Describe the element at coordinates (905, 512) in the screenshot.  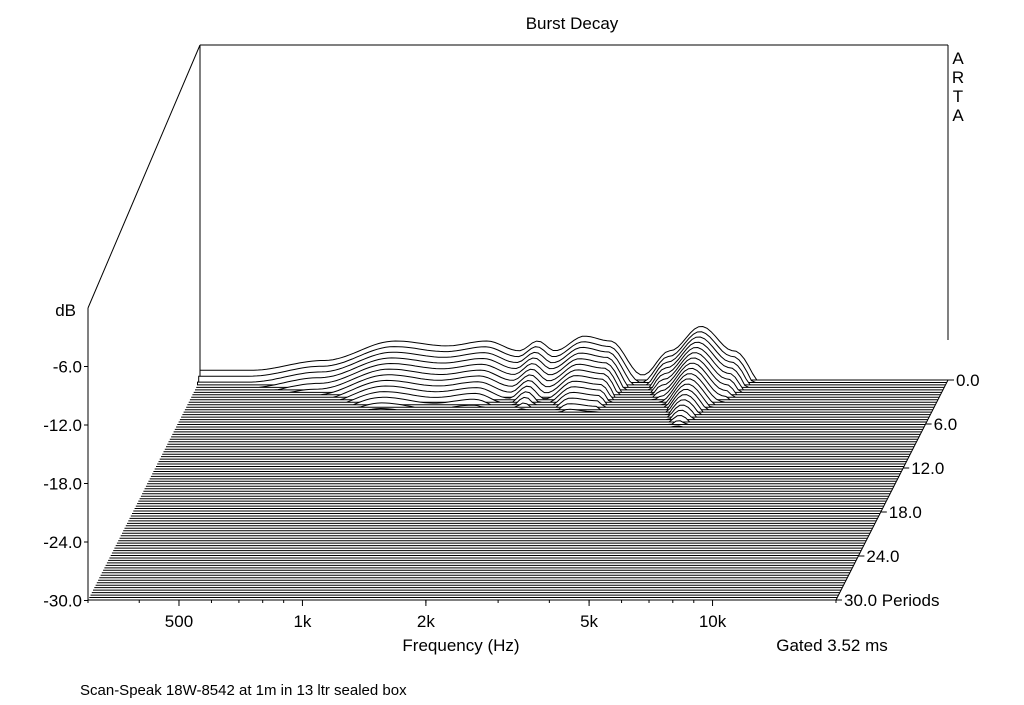
I see `z-tick-label: 18.0` at that location.